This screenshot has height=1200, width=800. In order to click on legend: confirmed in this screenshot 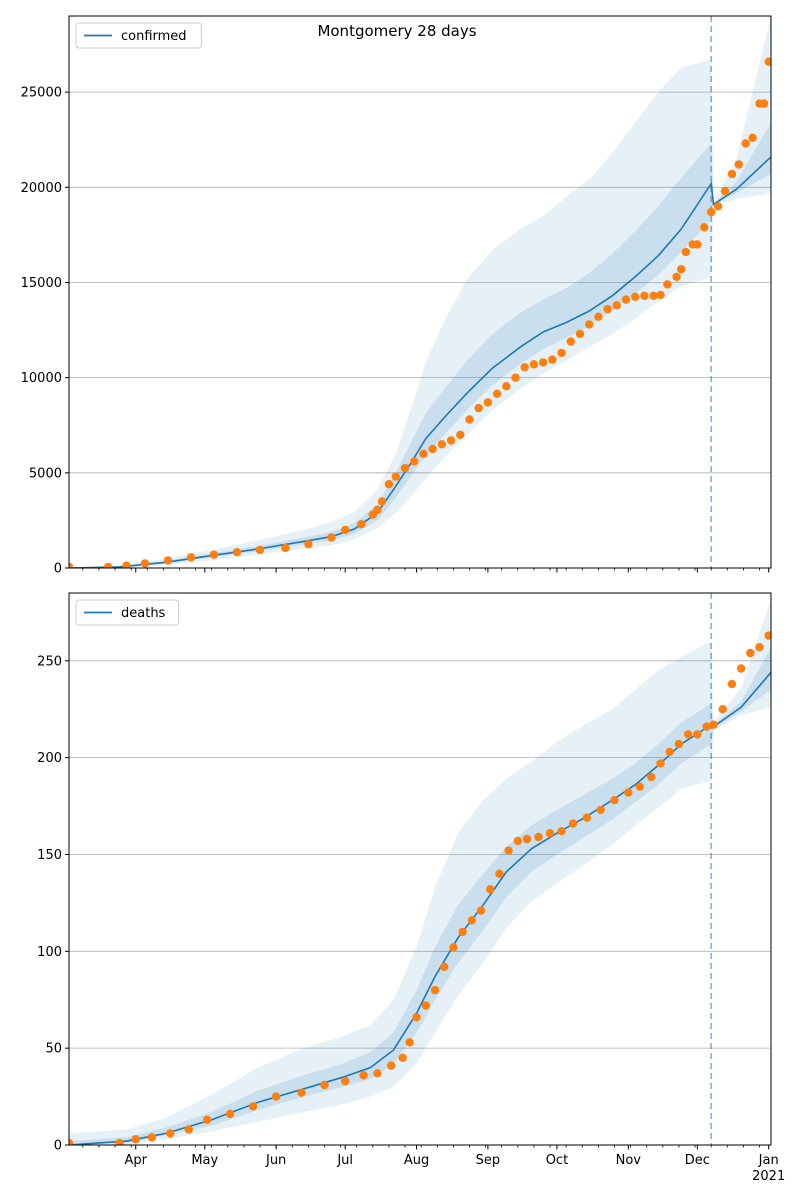, I will do `click(138, 35)`.